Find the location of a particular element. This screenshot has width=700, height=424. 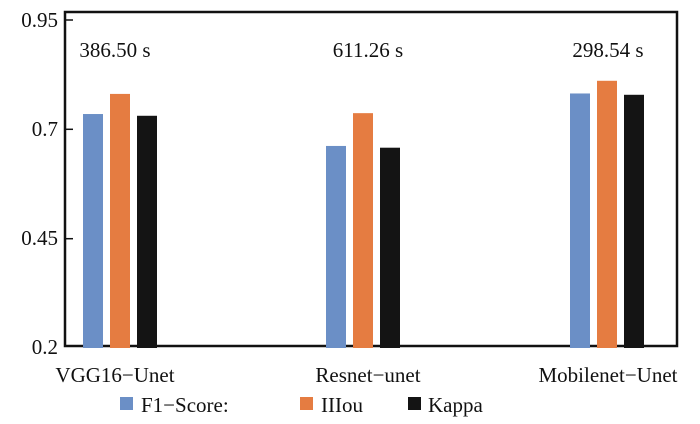

legend-swatch-iiiou is located at coordinates (306, 403).